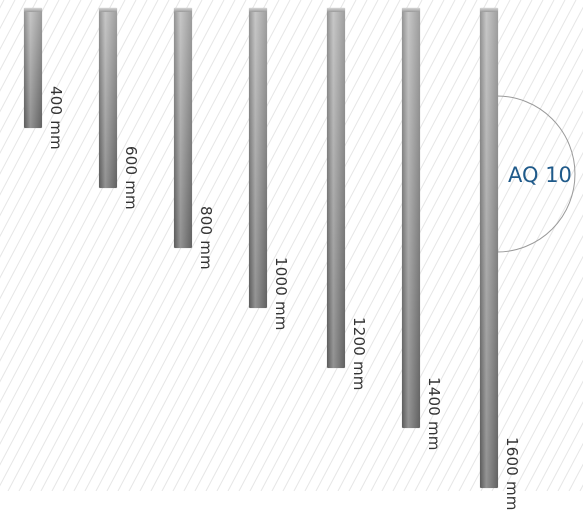  I want to click on bar-length-label: 400 mm, so click(56, 118).